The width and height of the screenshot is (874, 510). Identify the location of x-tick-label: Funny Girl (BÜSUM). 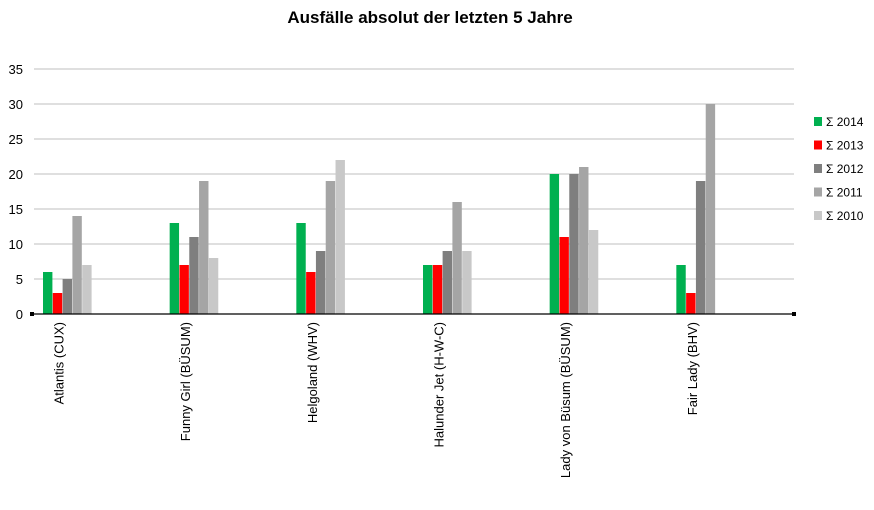
(185, 381).